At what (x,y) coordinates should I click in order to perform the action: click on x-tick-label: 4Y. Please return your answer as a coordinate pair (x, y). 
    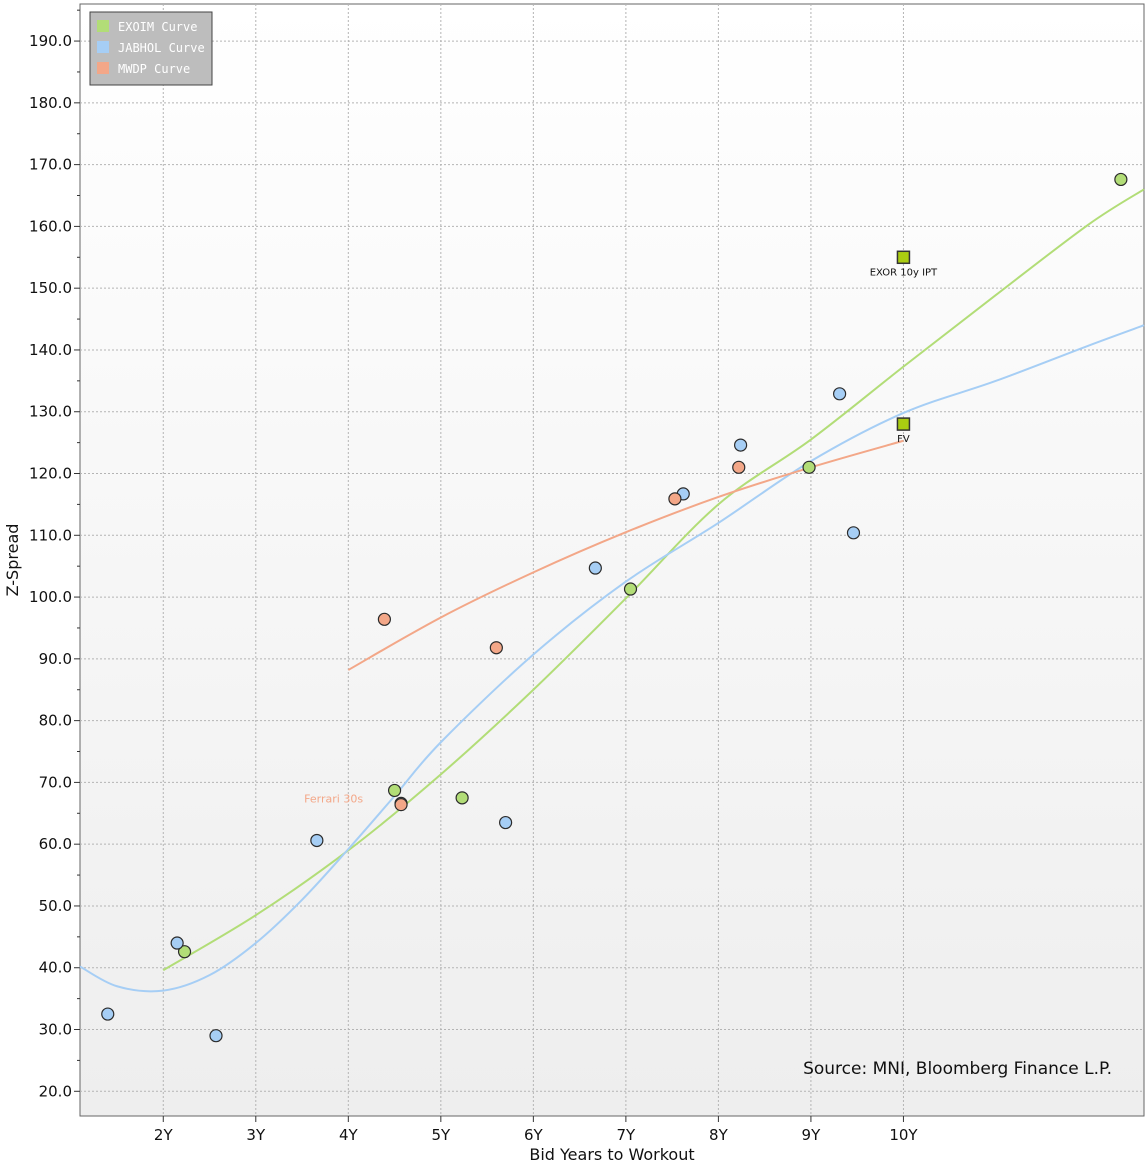
    Looking at the image, I should click on (349, 1135).